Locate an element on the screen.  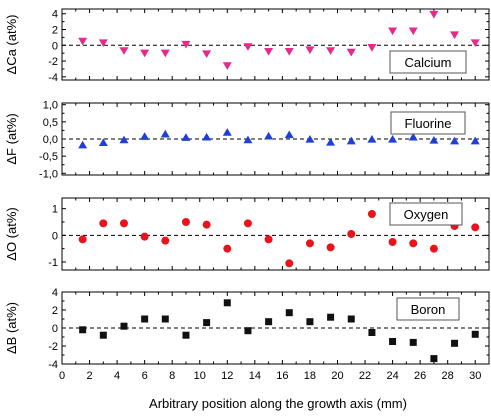
x-tick-label: 30 is located at coordinates (475, 376).